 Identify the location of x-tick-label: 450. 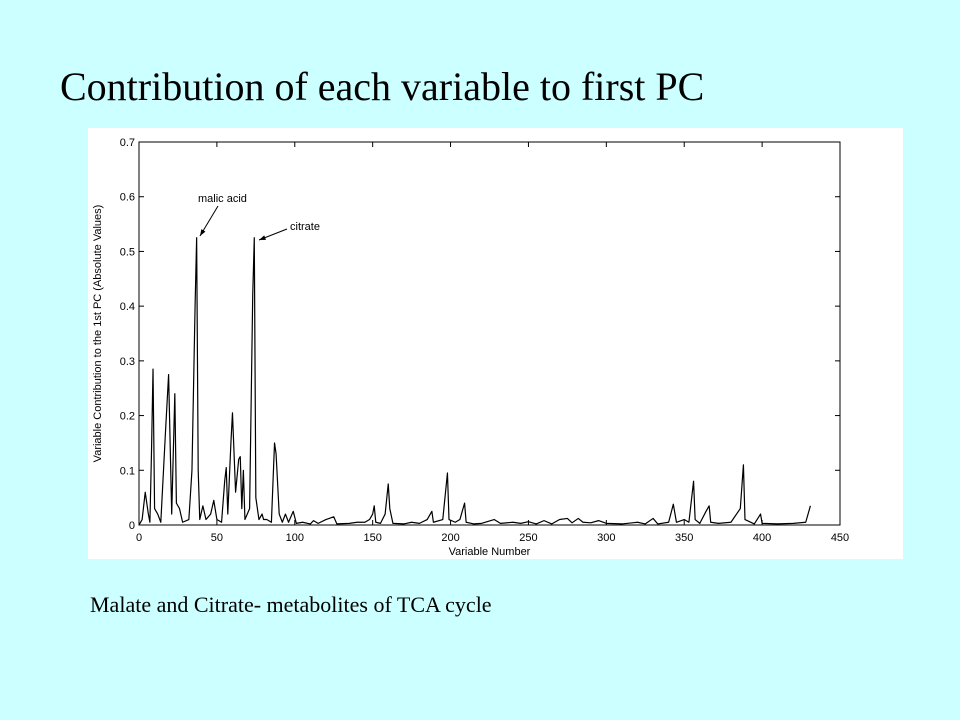
(840, 538).